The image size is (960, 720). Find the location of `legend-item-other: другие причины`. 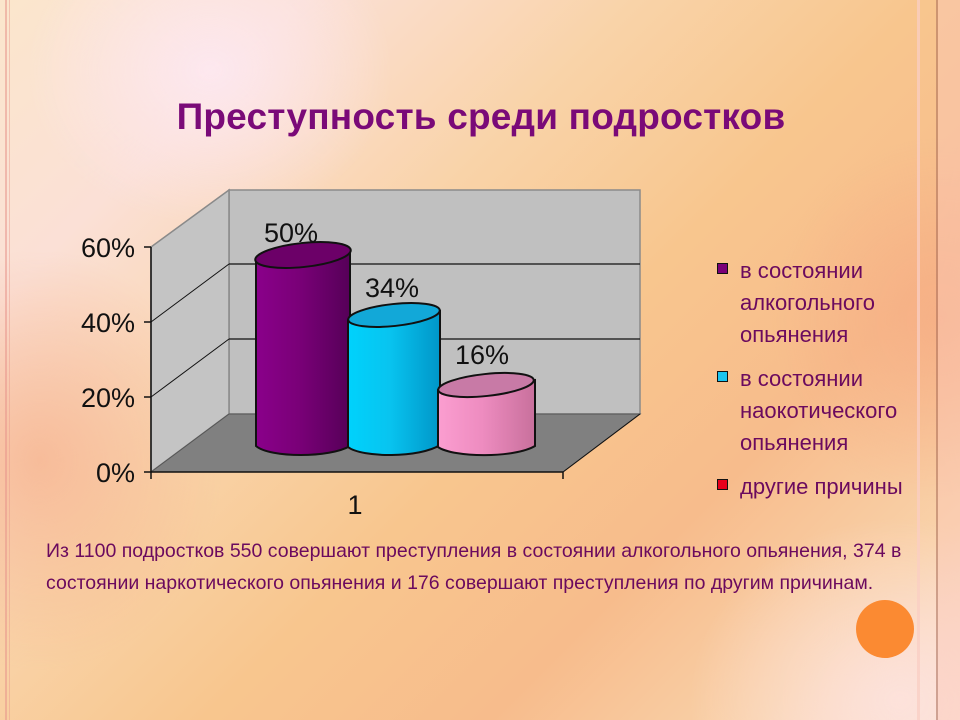

legend-item-other: другие причины is located at coordinates (832, 487).